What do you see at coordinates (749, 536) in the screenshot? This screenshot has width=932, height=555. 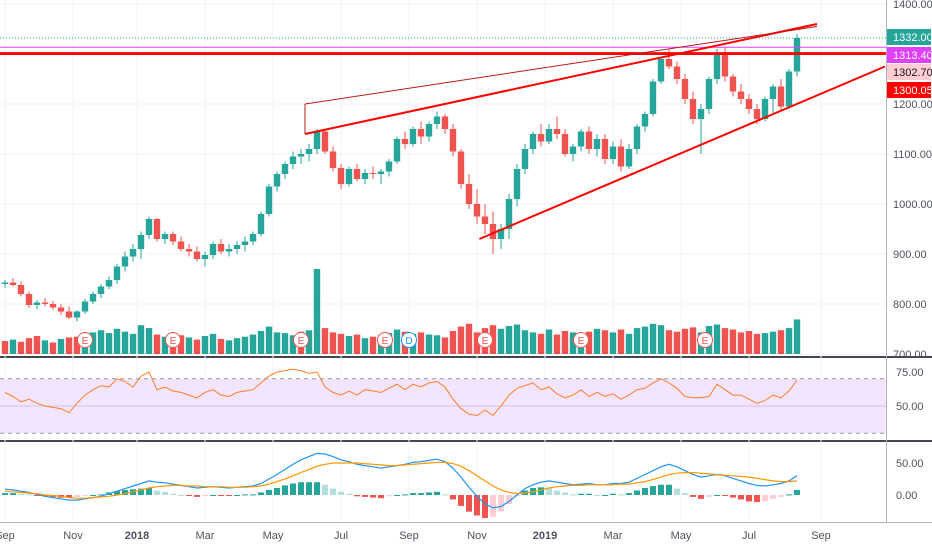 I see `time-tick-label: Jul` at bounding box center [749, 536].